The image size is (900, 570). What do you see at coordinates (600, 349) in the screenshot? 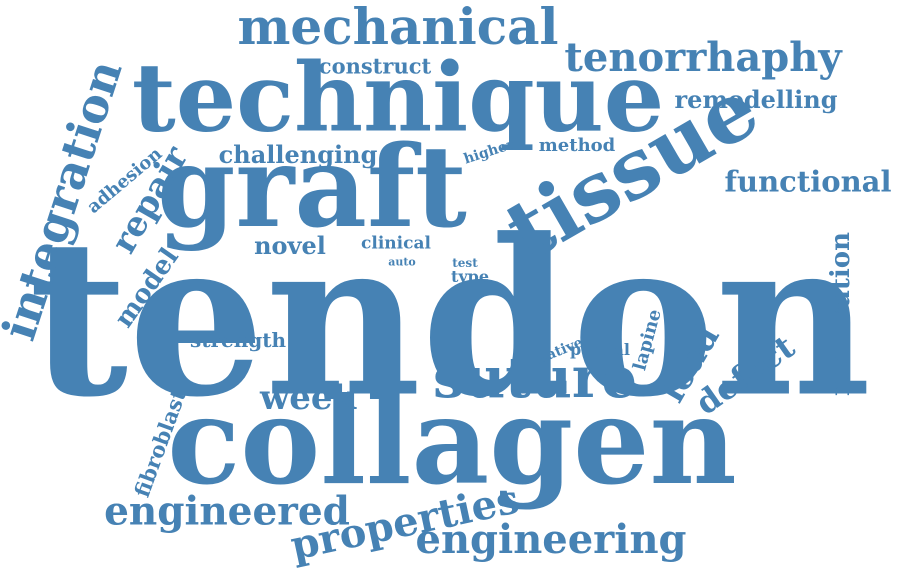
I see `word-partial: partial` at bounding box center [600, 349].